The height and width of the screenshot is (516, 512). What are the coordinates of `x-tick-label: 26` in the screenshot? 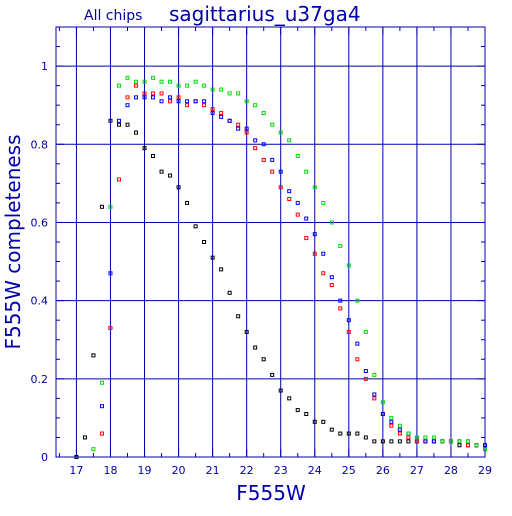 It's located at (383, 470).